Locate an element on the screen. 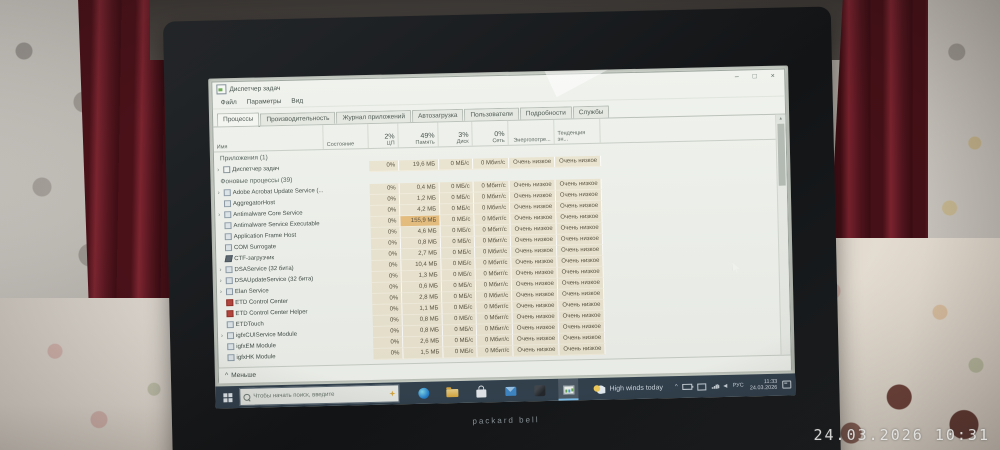 The height and width of the screenshot is (450, 1000). taskbar-clock: 11:33 24.03.2026 is located at coordinates (764, 385).